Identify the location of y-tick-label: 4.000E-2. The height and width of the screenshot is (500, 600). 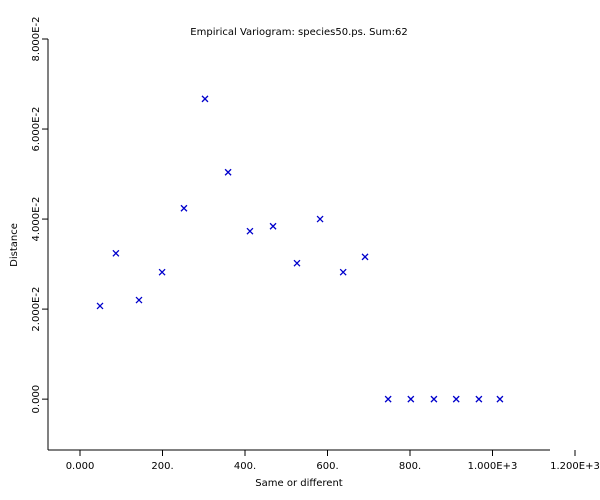
(36, 219).